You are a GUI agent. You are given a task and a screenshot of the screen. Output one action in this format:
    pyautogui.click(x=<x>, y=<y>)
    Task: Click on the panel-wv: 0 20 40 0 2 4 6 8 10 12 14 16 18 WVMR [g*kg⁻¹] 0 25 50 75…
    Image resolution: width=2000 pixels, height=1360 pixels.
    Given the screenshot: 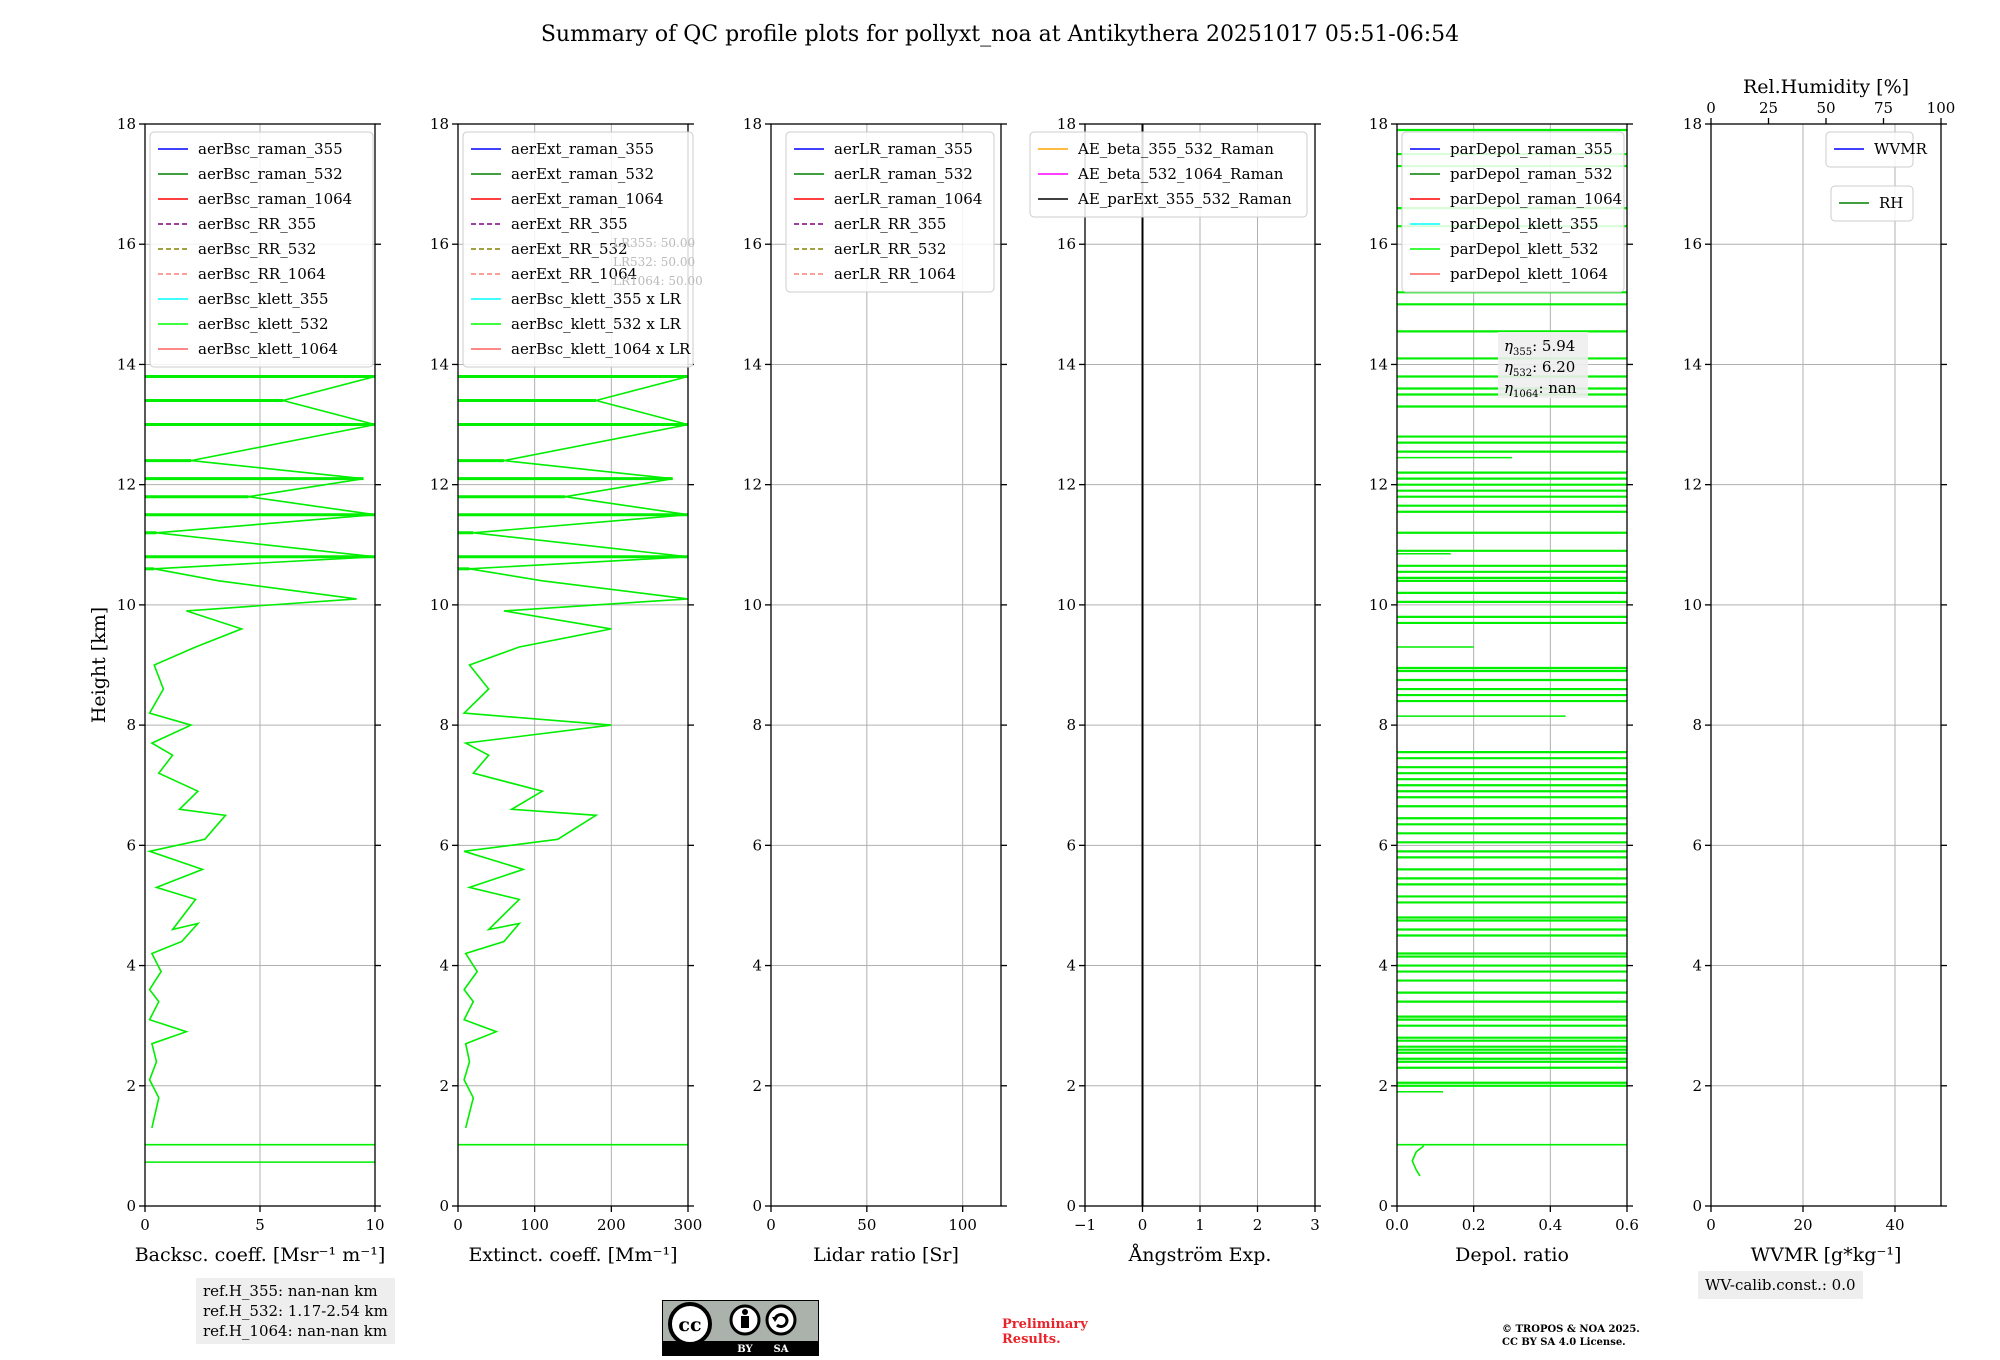 What is the action you would take?
    pyautogui.click(x=1819, y=671)
    